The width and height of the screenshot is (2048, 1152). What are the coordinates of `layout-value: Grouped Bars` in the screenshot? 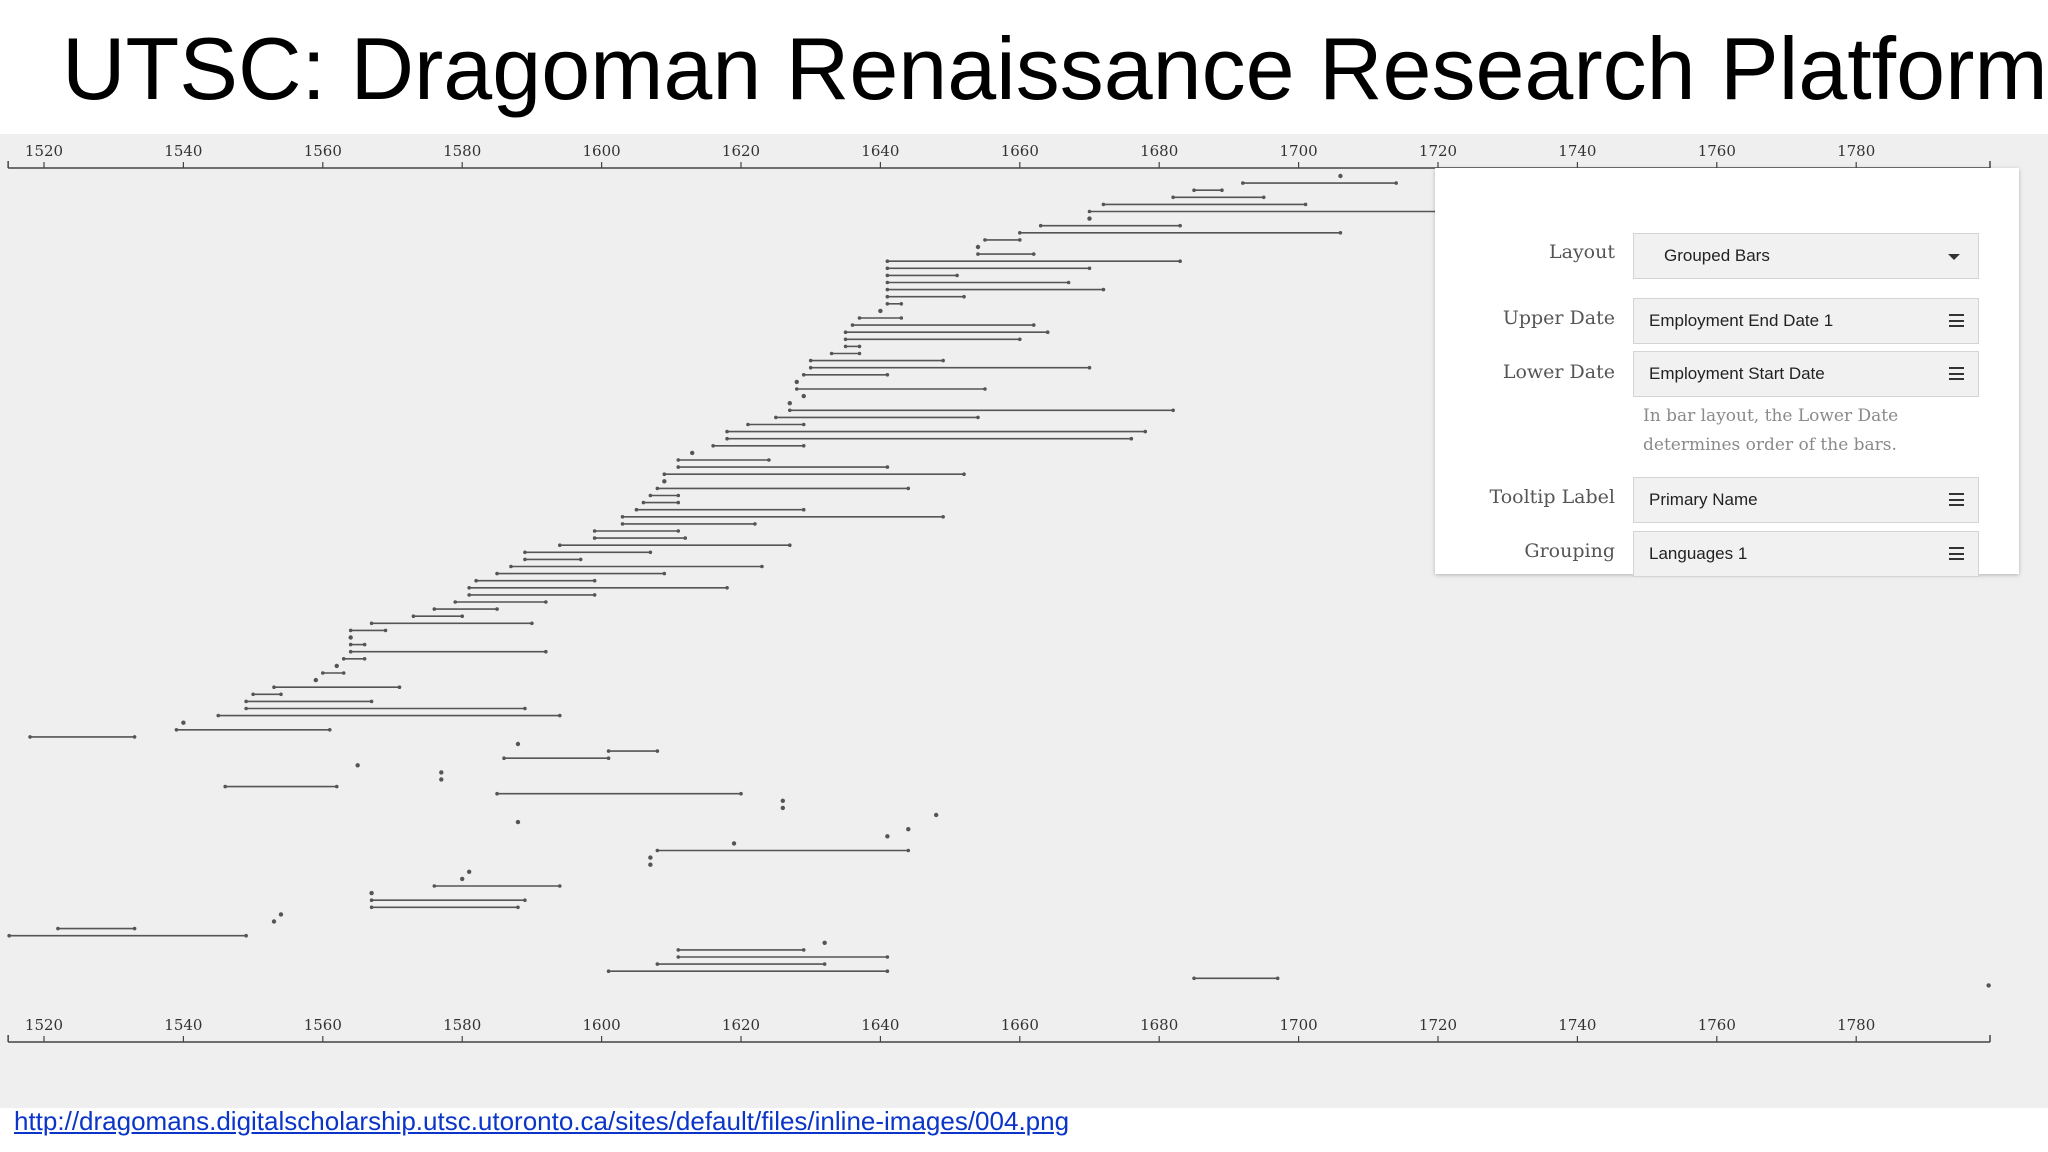 It's located at (1717, 255).